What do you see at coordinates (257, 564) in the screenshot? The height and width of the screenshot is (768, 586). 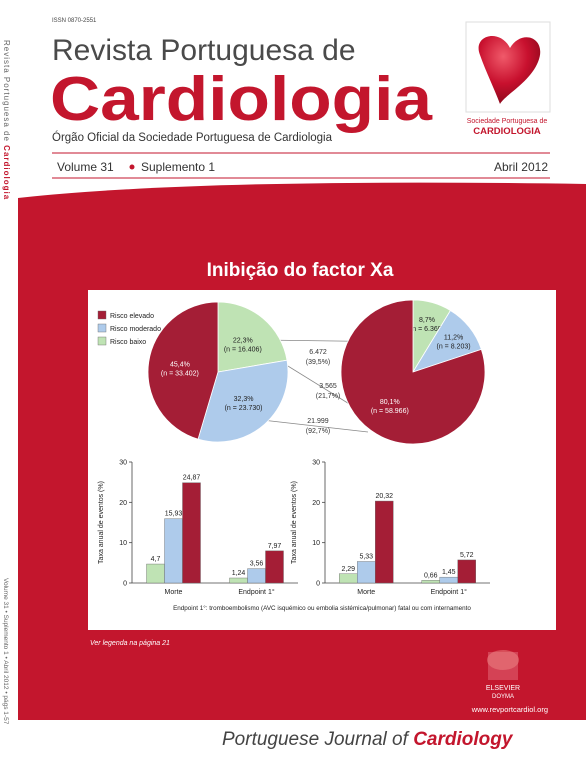 I see `bar-value-label: 3,56` at bounding box center [257, 564].